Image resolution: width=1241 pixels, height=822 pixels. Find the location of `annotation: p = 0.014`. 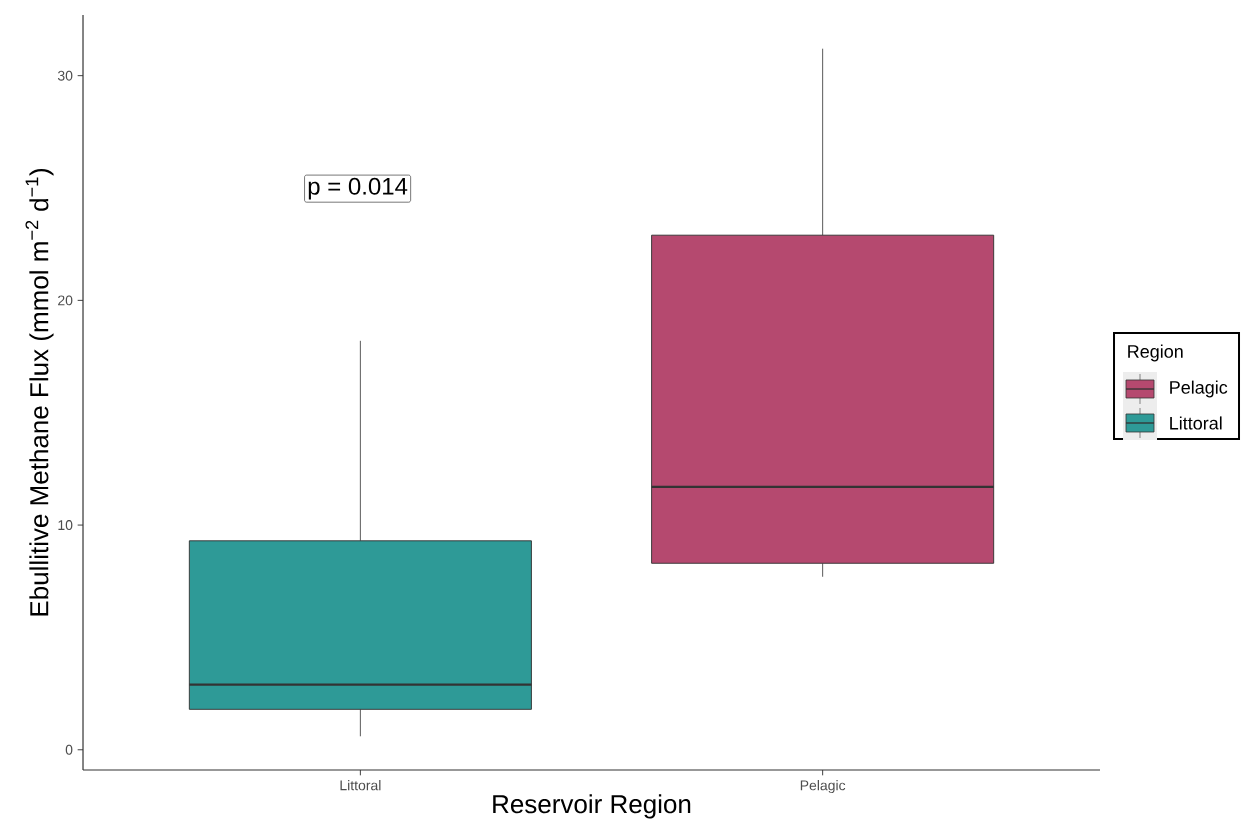

annotation: p = 0.014 is located at coordinates (358, 188).